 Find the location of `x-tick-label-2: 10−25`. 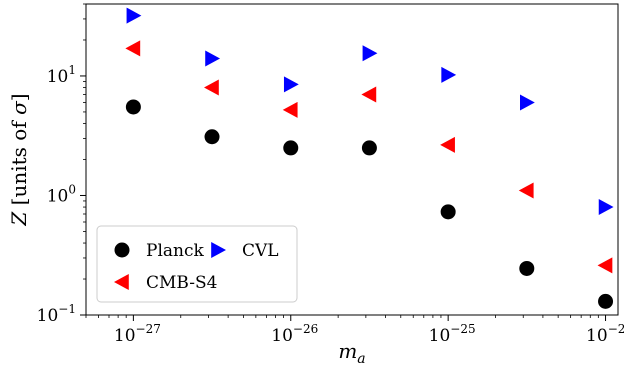

x-tick-label-2: 10−25 is located at coordinates (452, 334).